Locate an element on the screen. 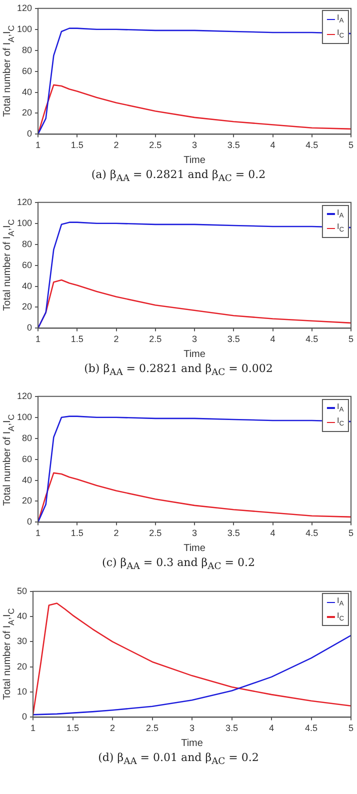  text: (d) β$_{AA}$ = 0.01 and β$_{AC}$ = 0.2 is located at coordinates (178, 759).